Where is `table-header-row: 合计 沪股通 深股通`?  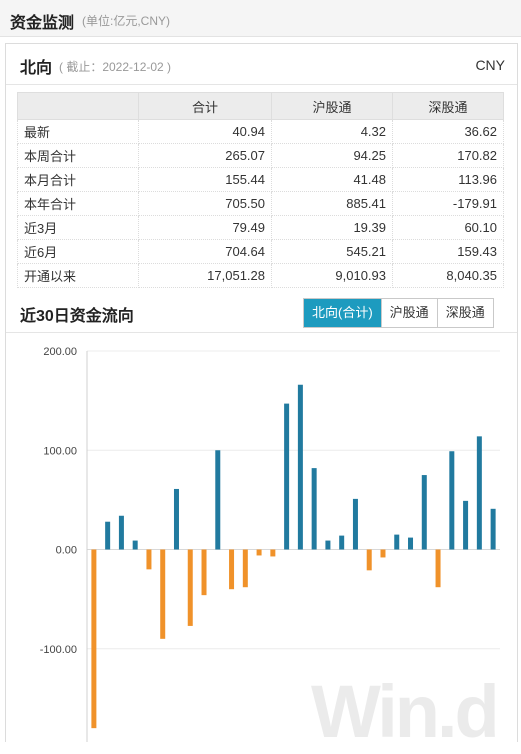
table-header-row: 合计 沪股通 深股通 is located at coordinates (260, 106).